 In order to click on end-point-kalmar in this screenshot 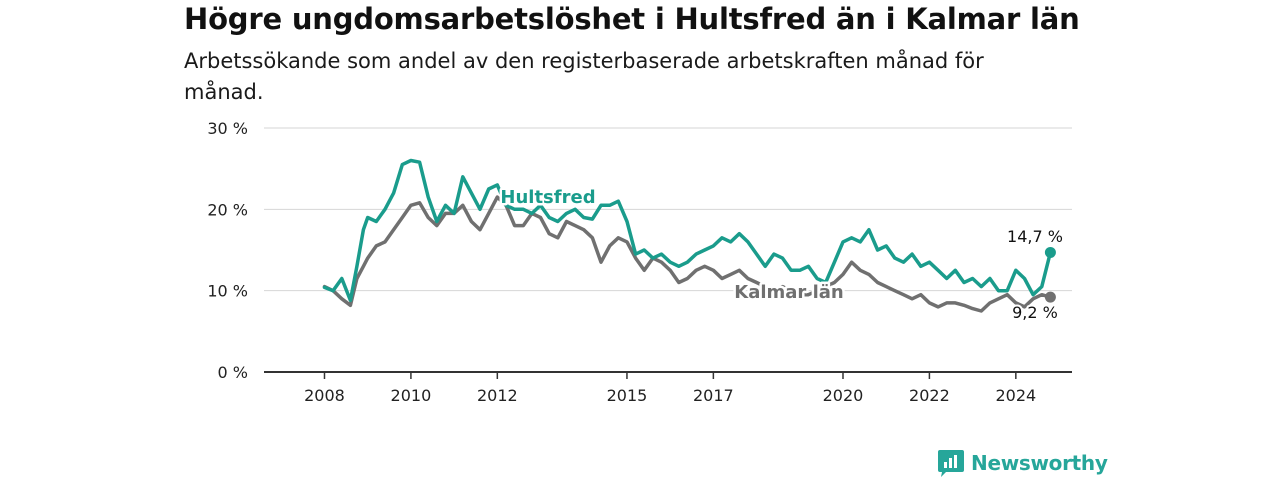, I will do `click(1050, 297)`.